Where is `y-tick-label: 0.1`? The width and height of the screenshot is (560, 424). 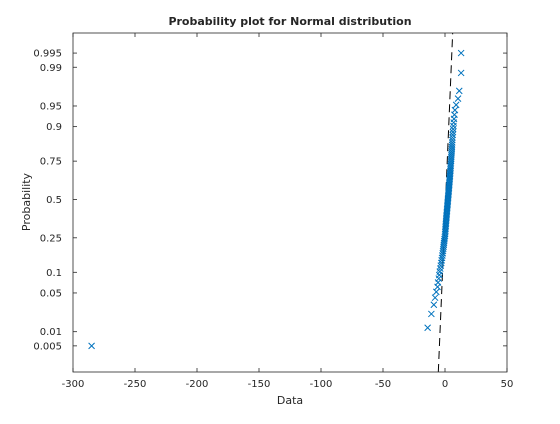 y-tick-label: 0.1 is located at coordinates (54, 273).